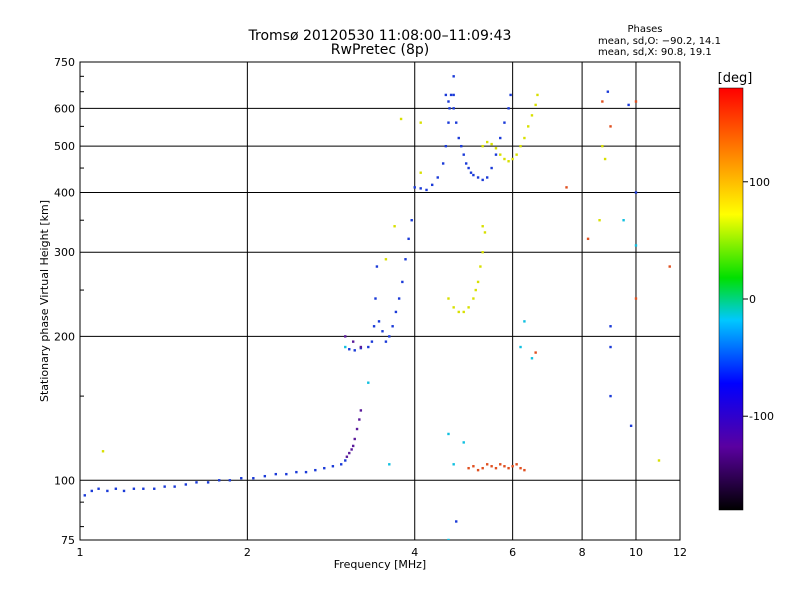  What do you see at coordinates (655, 52) in the screenshot?
I see `phase-info-x: mean, sd,X: 90.8, 19.1` at bounding box center [655, 52].